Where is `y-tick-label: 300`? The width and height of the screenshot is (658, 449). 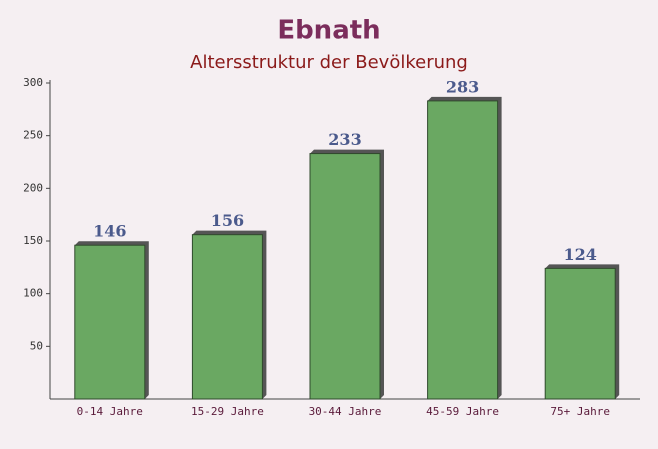
y-tick-label: 300 is located at coordinates (33, 82).